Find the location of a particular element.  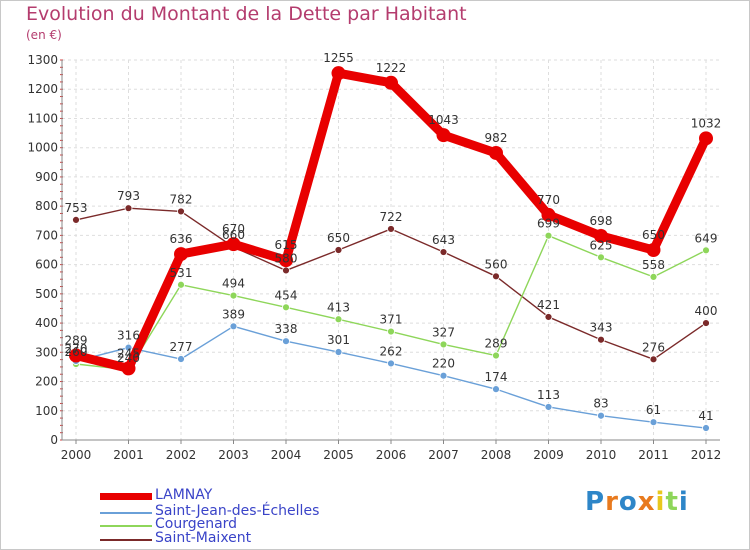

data-label: 793 is located at coordinates (128, 196).